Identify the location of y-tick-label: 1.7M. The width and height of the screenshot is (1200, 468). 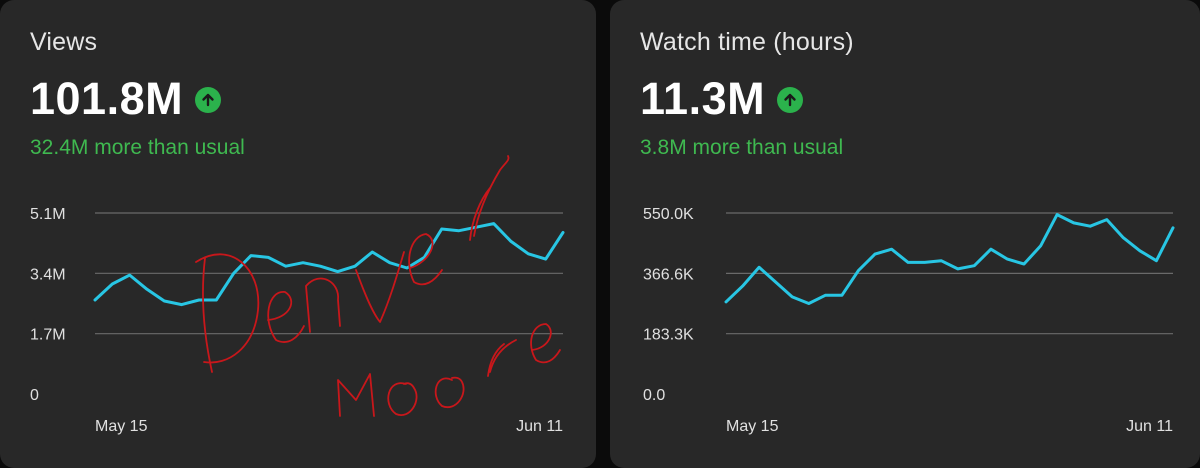
(48, 335).